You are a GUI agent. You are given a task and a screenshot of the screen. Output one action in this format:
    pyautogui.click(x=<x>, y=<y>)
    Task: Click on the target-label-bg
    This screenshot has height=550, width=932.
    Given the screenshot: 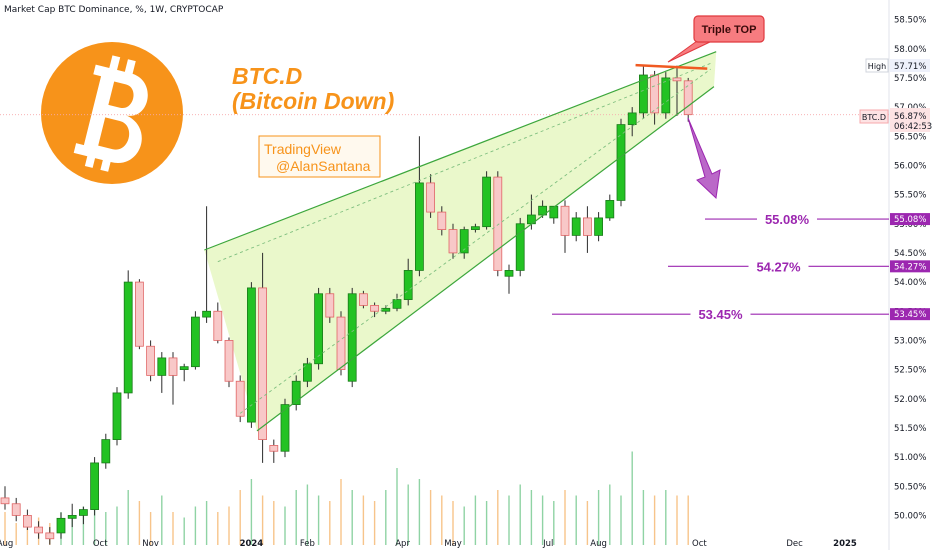 What is the action you would take?
    pyautogui.click(x=778, y=266)
    